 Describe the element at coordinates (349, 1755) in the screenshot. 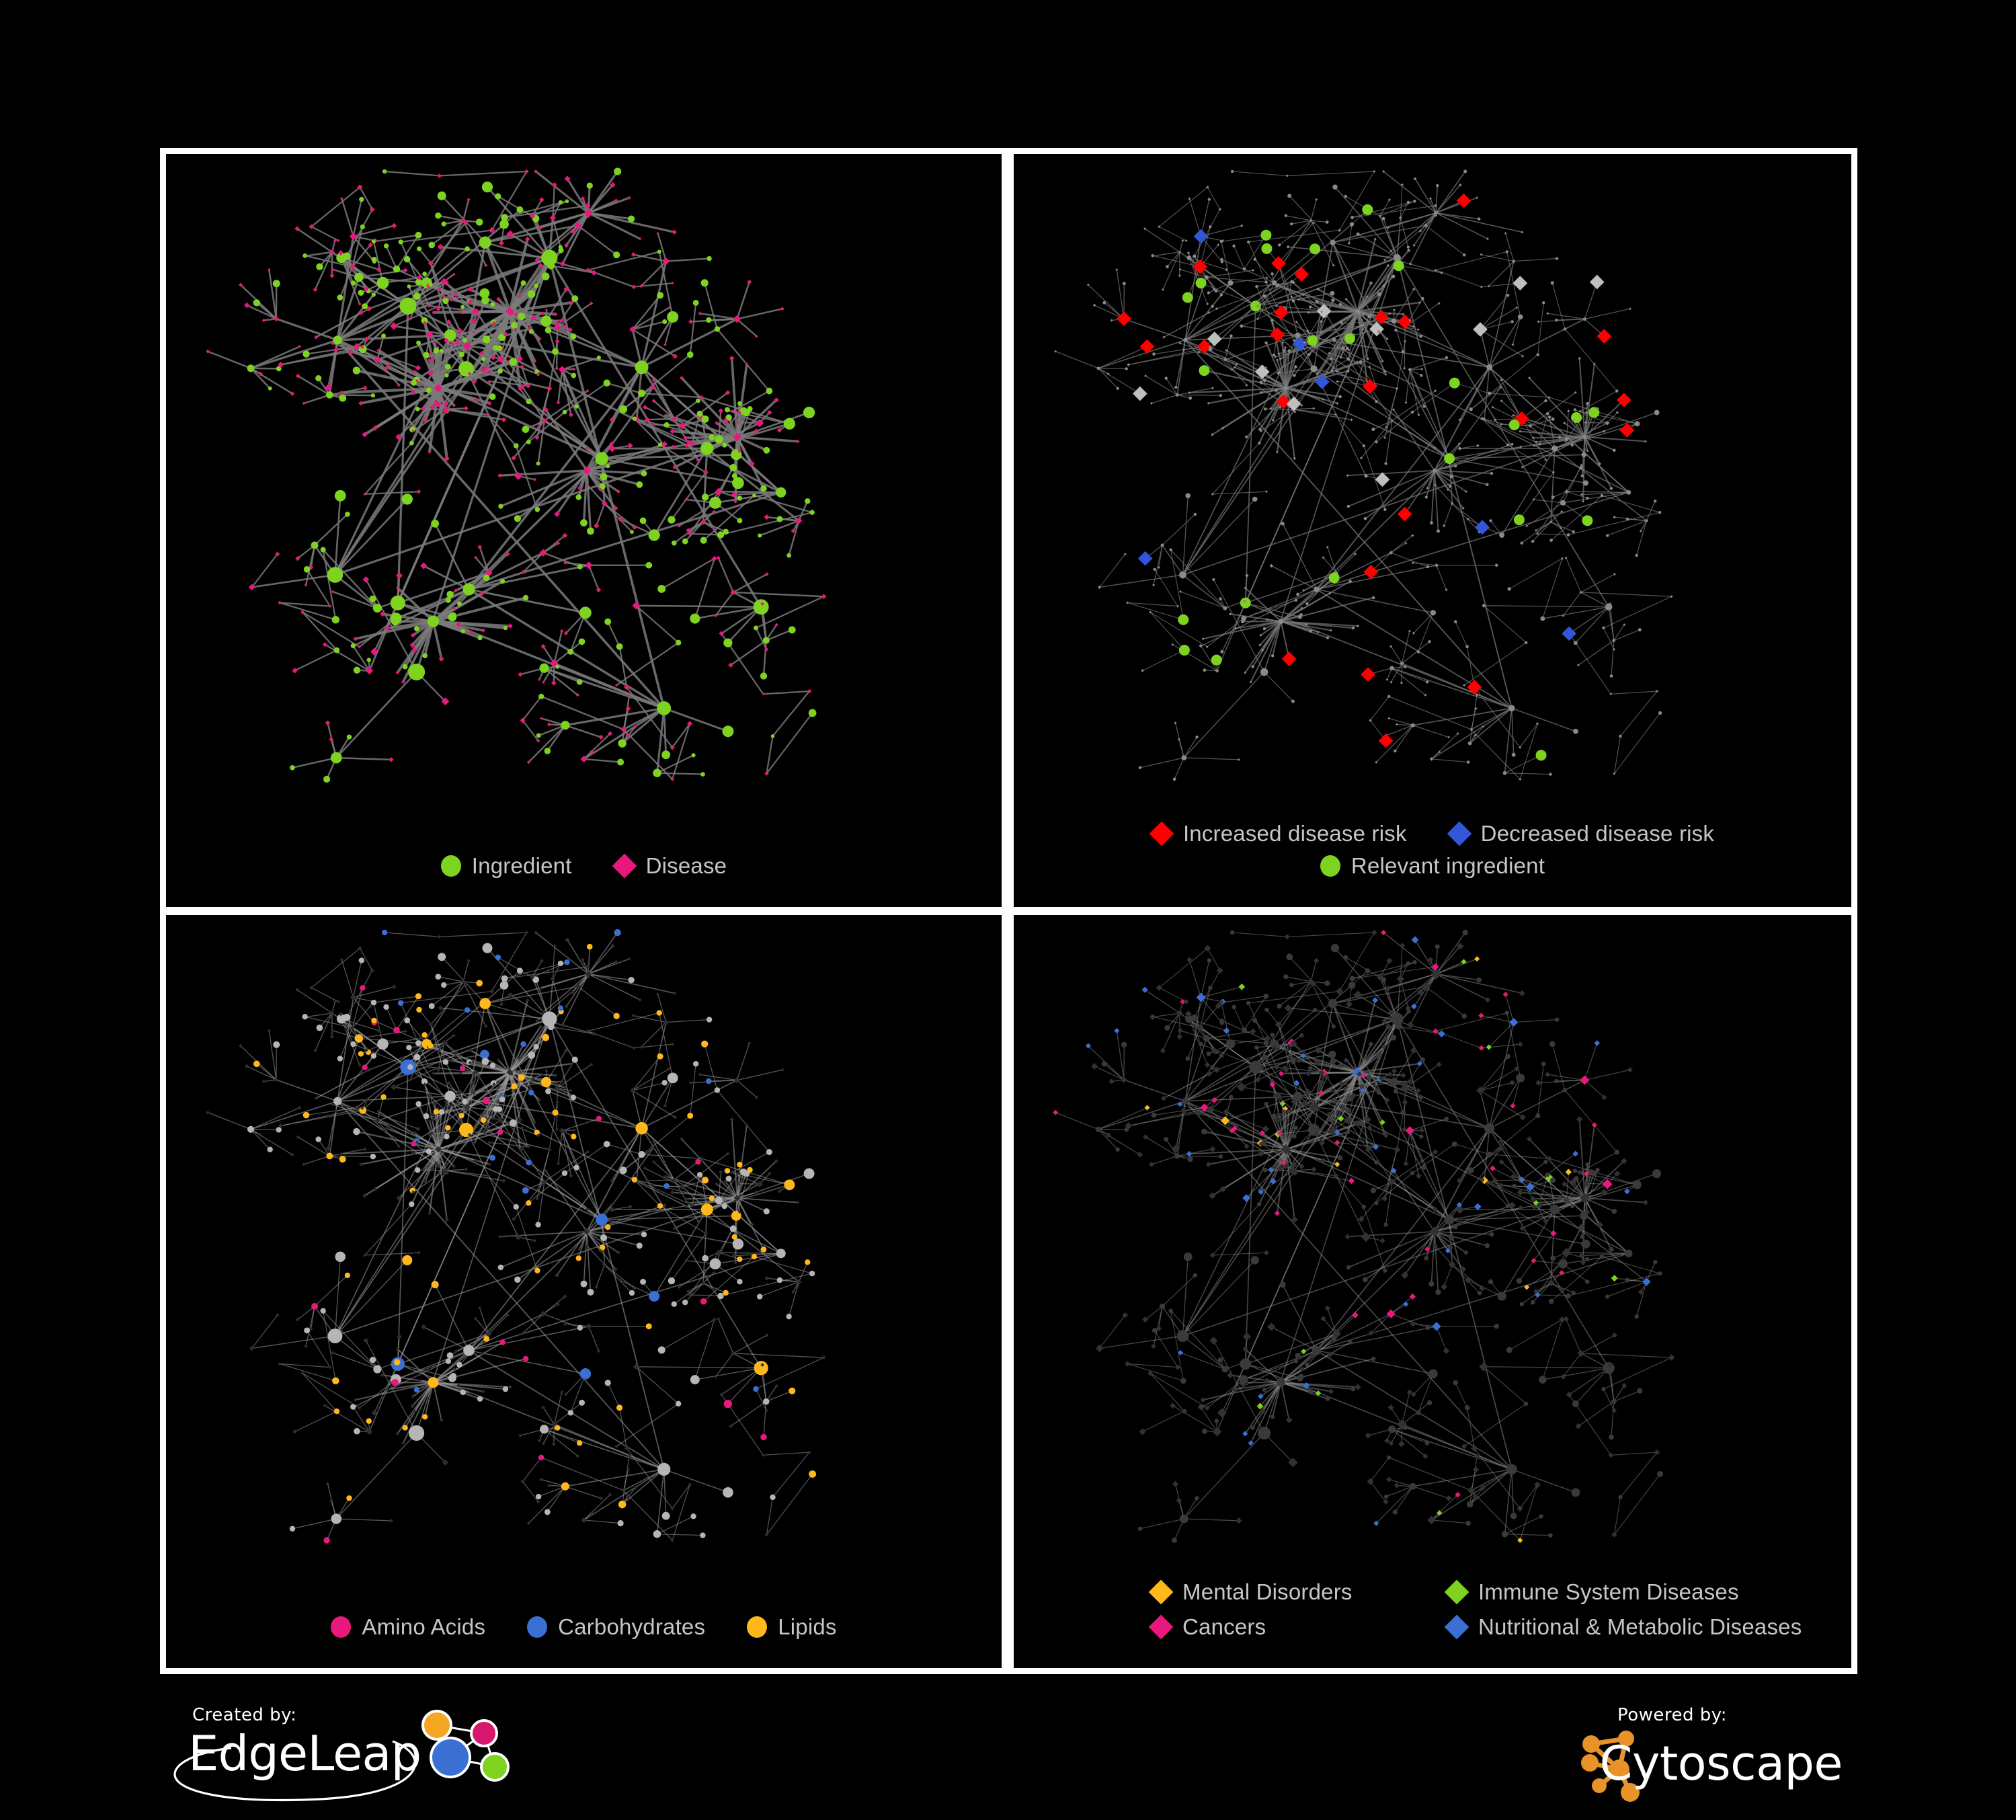

I see `edgeleap-logo: Created by: EdgeLeap` at that location.